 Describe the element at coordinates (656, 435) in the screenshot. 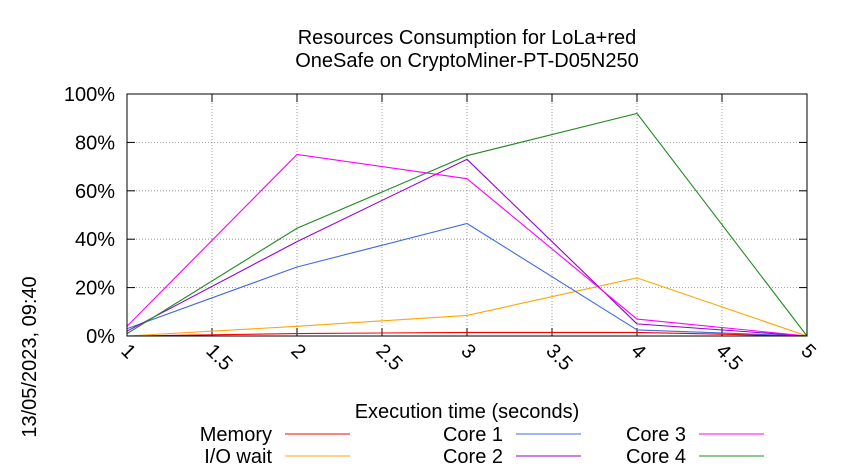

I see `legend-label-core-3: Core 3` at that location.